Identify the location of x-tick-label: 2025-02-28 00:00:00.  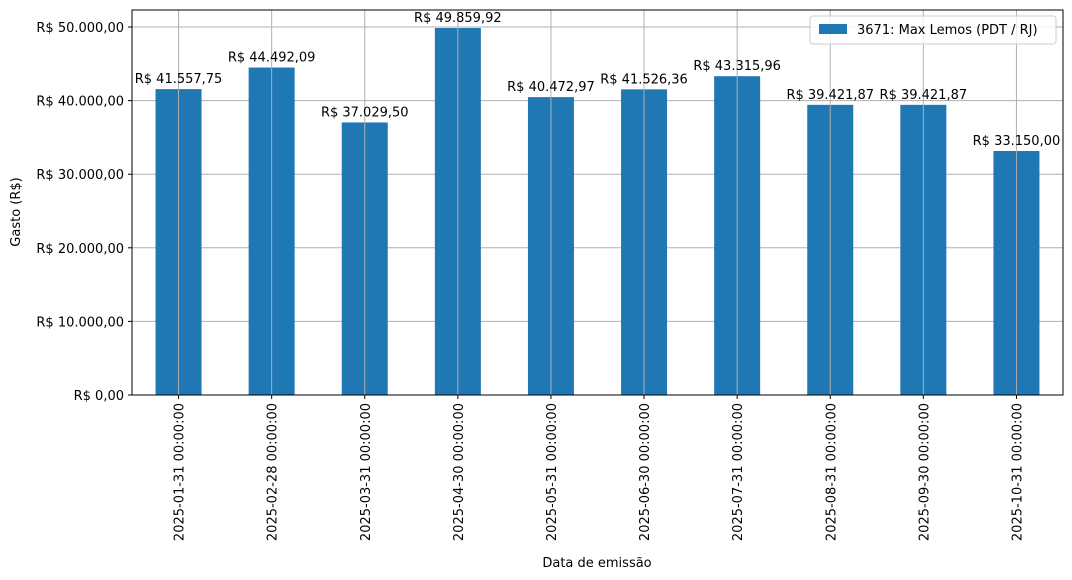
(273, 472).